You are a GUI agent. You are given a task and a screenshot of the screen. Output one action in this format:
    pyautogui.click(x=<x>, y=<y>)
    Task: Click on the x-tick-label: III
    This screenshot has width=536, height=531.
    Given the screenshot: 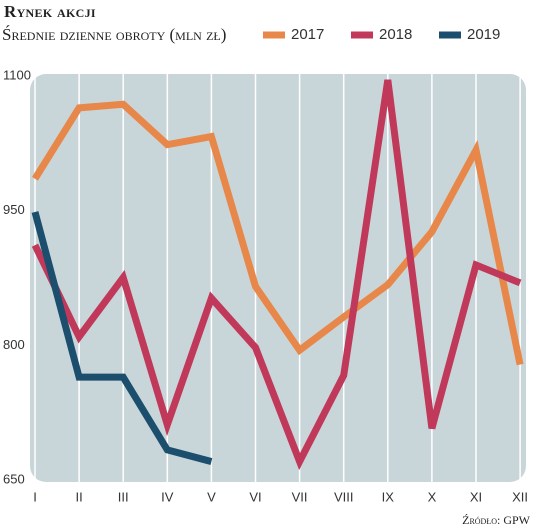 What is the action you would take?
    pyautogui.click(x=123, y=496)
    